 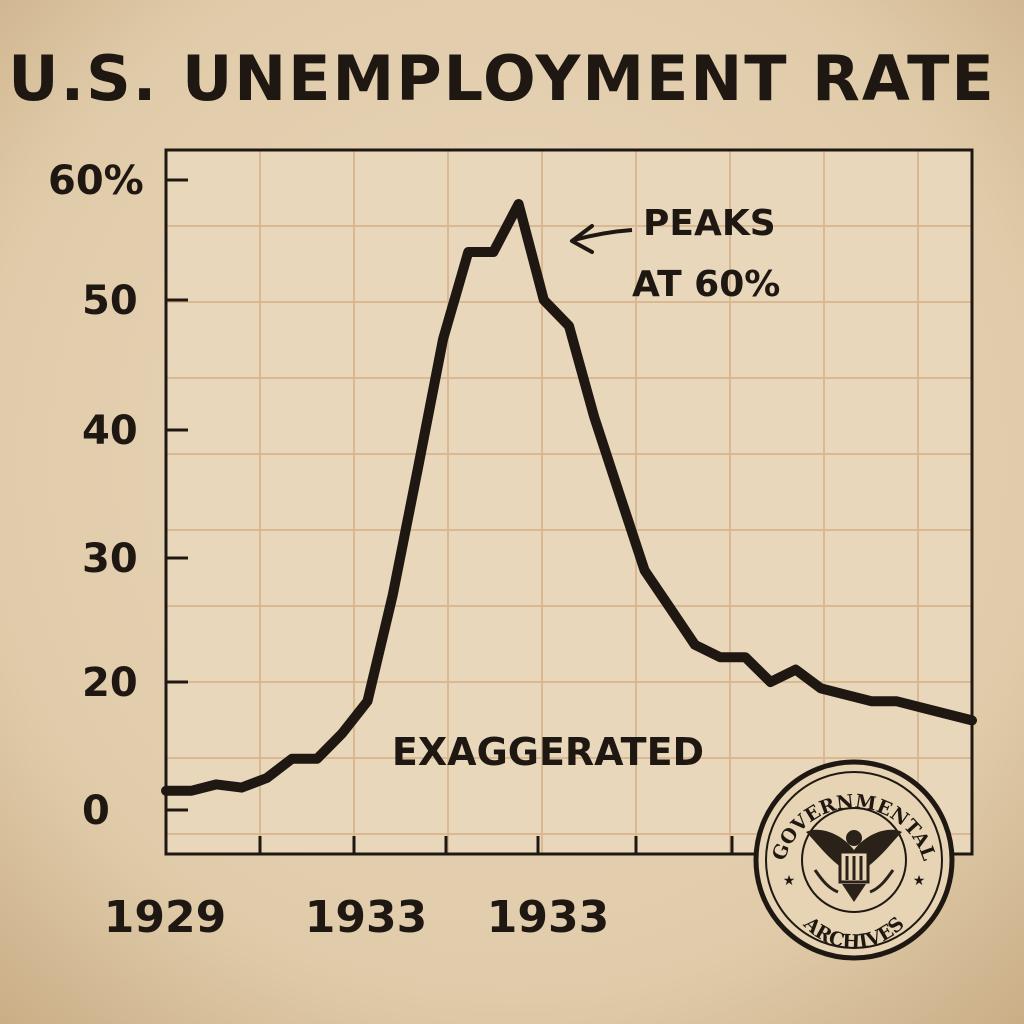 I want to click on seal-star-right-icon: ★, so click(x=919, y=881).